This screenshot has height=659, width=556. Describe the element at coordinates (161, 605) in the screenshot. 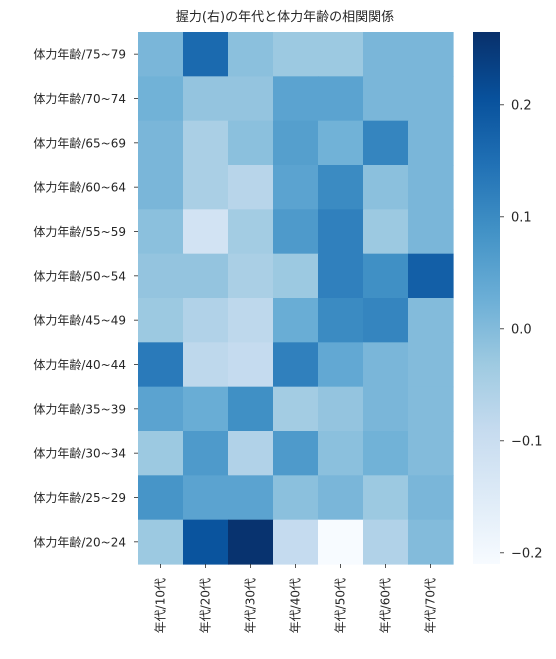

I see `column-label: 年代/10代` at that location.